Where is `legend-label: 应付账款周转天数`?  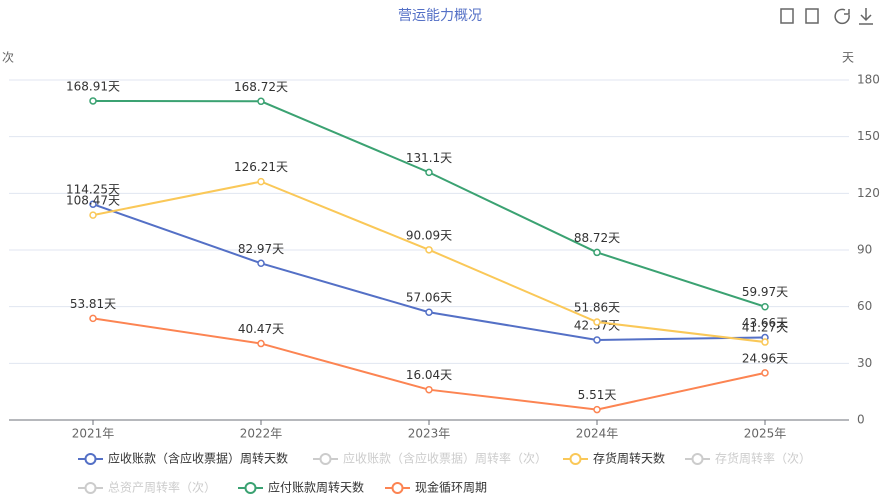 legend-label: 应付账款周转天数 is located at coordinates (316, 487).